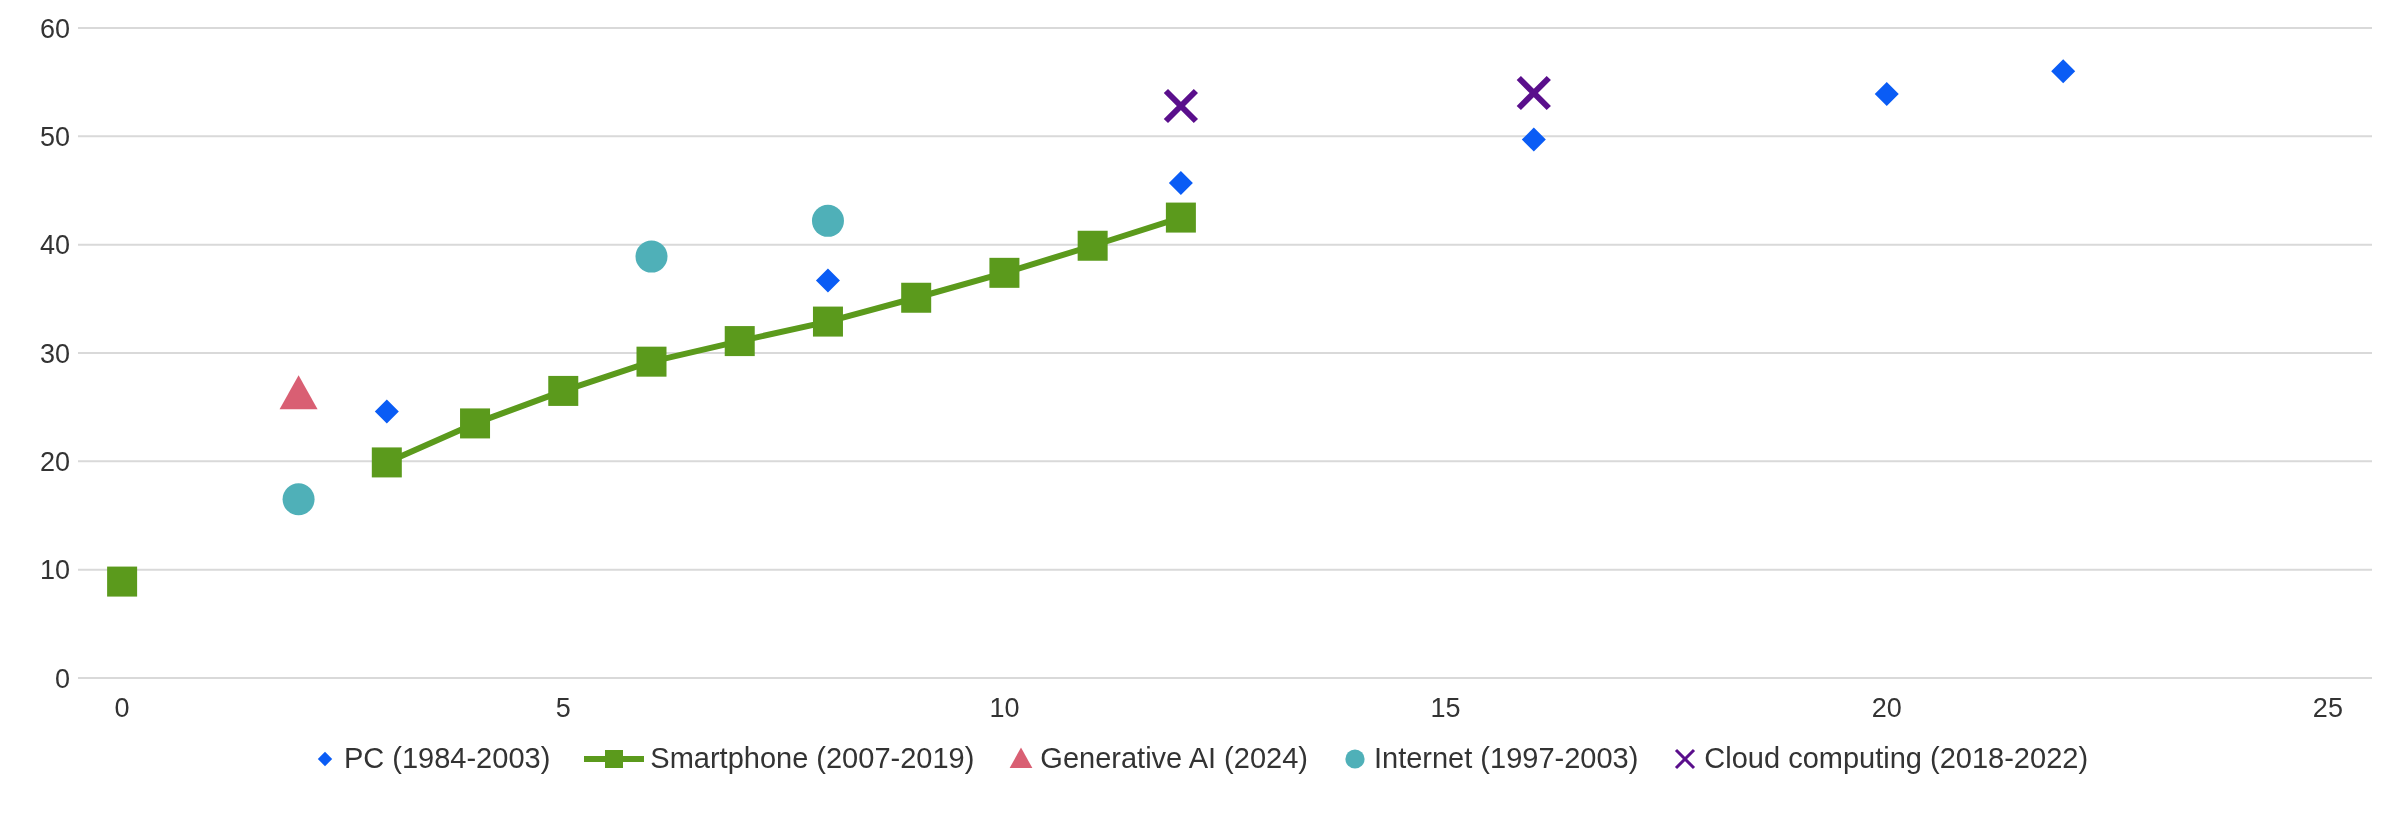 Image resolution: width=2400 pixels, height=835 pixels. What do you see at coordinates (54, 570) in the screenshot?
I see `y-tick-label: 10` at bounding box center [54, 570].